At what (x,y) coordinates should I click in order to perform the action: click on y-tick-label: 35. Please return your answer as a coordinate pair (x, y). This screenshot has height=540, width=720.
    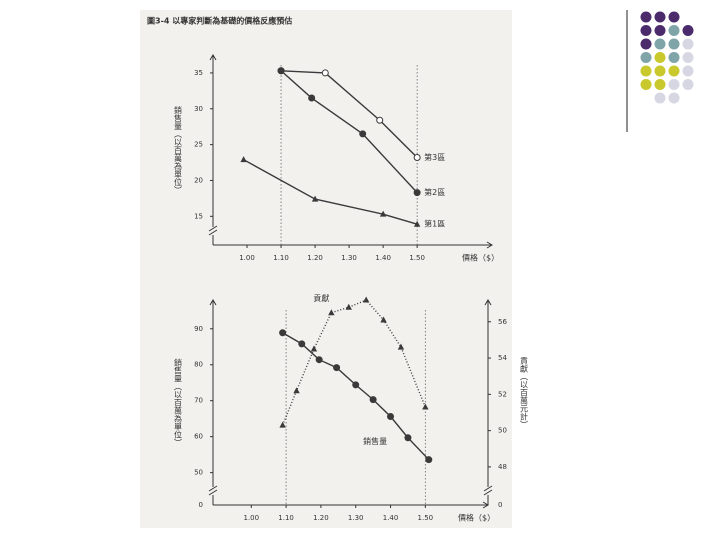
    Looking at the image, I should click on (198, 73).